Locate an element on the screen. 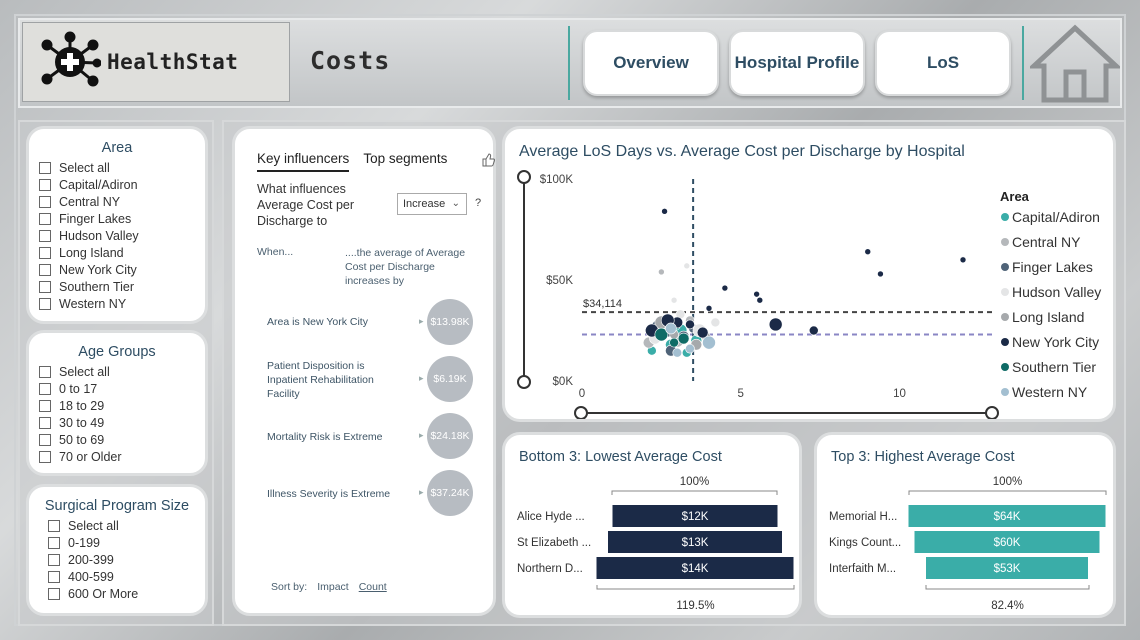 The width and height of the screenshot is (1140, 640). slicer-option: 70 or Older is located at coordinates (122, 456).